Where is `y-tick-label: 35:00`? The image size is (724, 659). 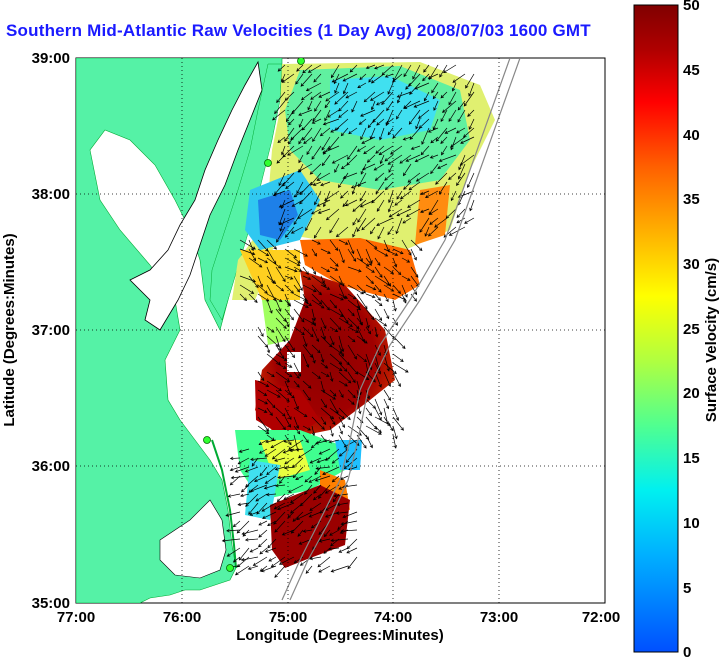
y-tick-label: 35:00 is located at coordinates (51, 603).